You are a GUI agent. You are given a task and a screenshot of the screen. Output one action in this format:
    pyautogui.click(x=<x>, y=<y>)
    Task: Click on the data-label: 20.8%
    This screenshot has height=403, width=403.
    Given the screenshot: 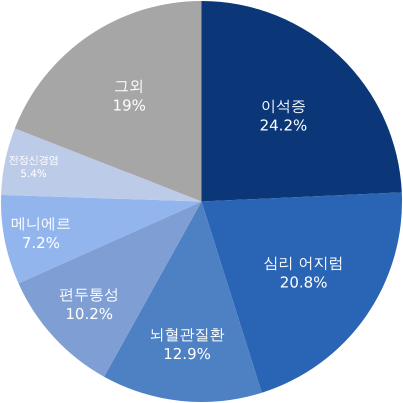 What is the action you would take?
    pyautogui.click(x=304, y=283)
    